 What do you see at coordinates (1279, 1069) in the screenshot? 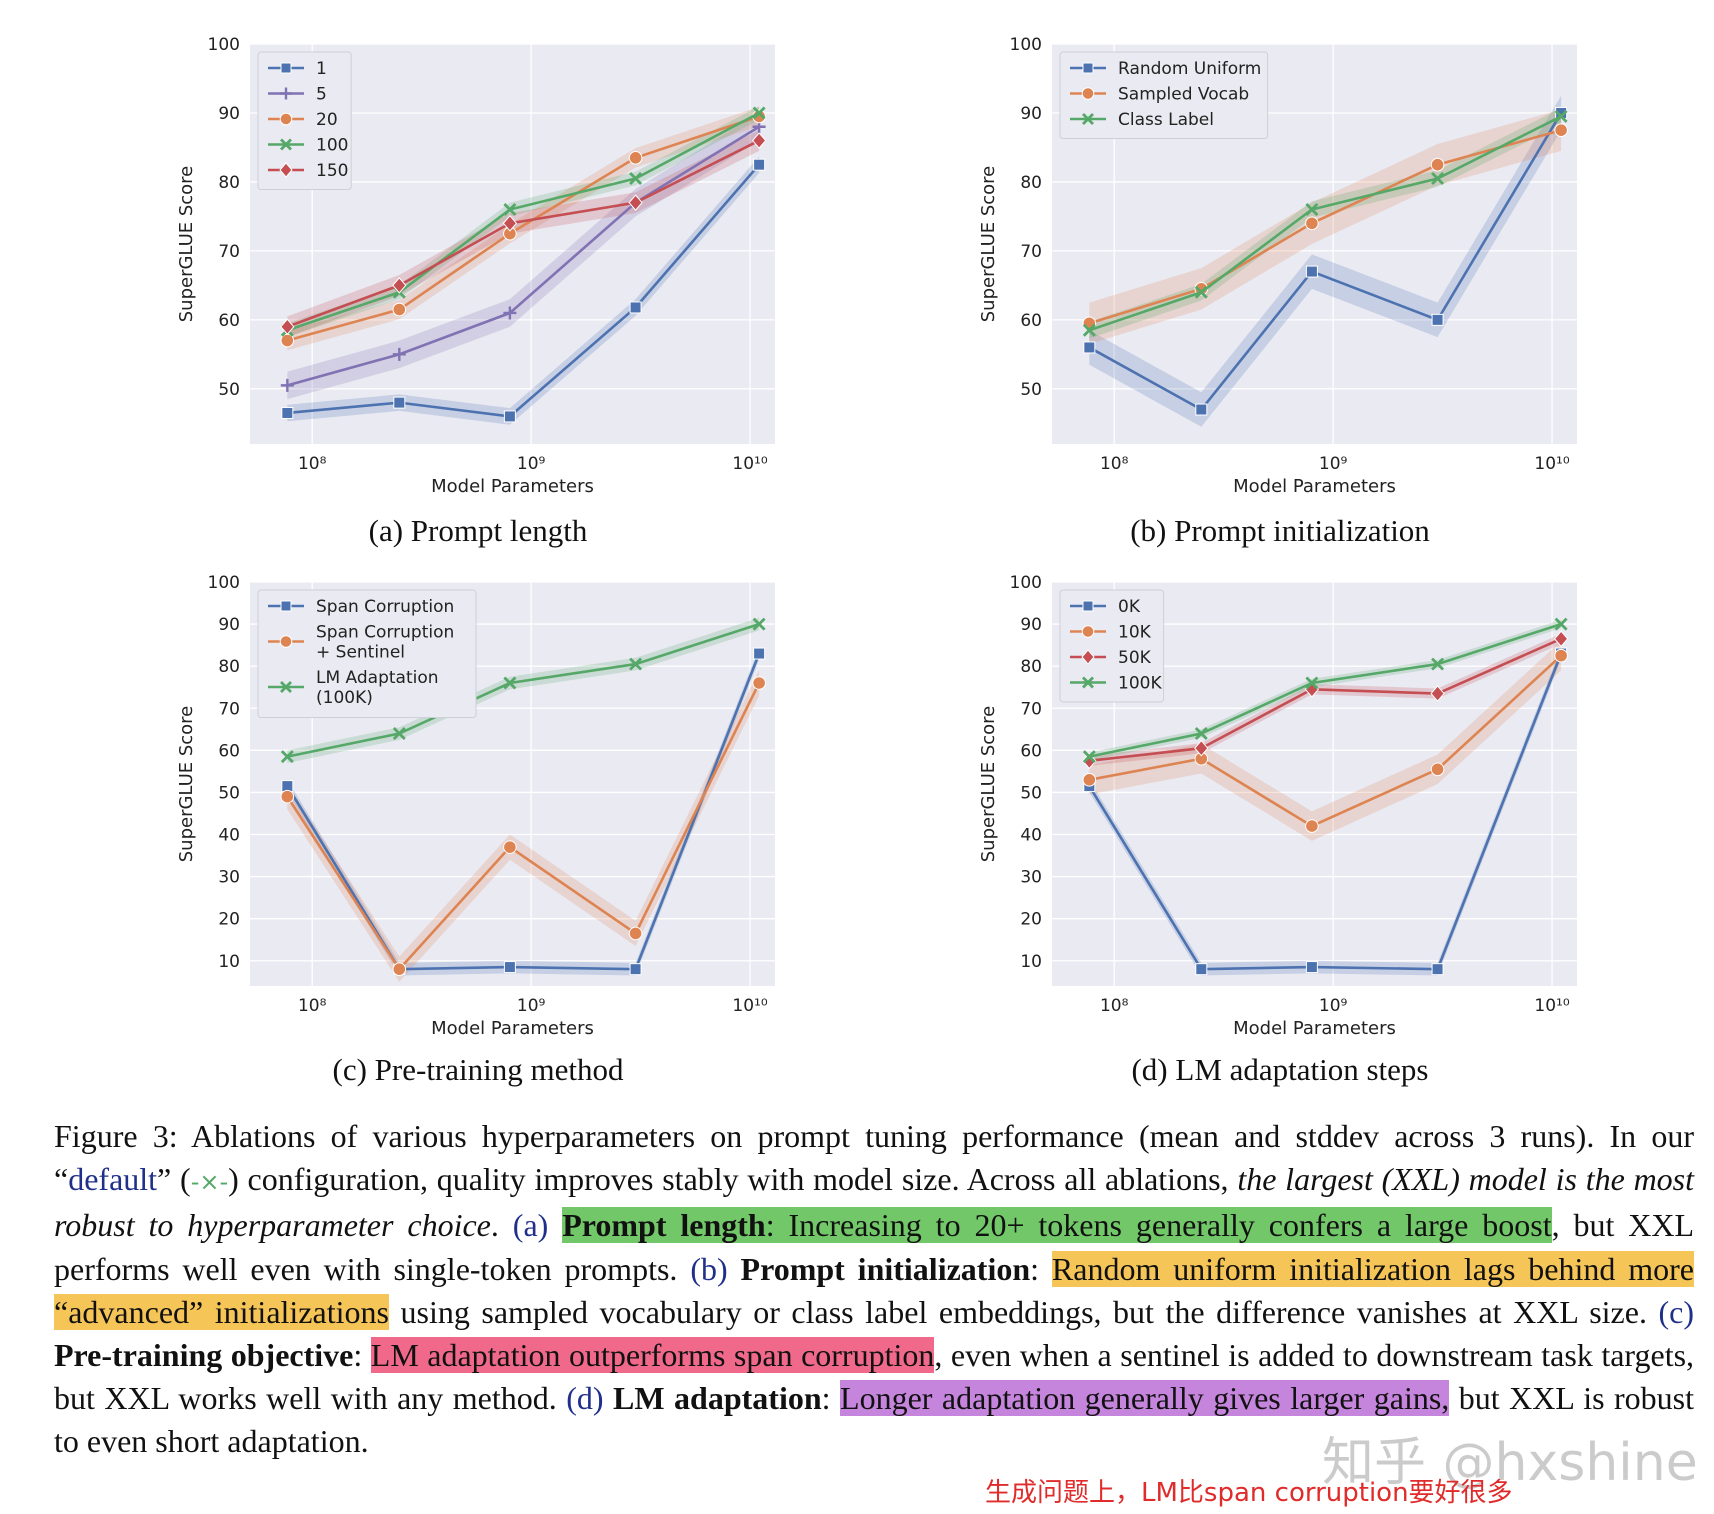
I see `subplot-caption: (d) LM adaptation steps` at bounding box center [1279, 1069].